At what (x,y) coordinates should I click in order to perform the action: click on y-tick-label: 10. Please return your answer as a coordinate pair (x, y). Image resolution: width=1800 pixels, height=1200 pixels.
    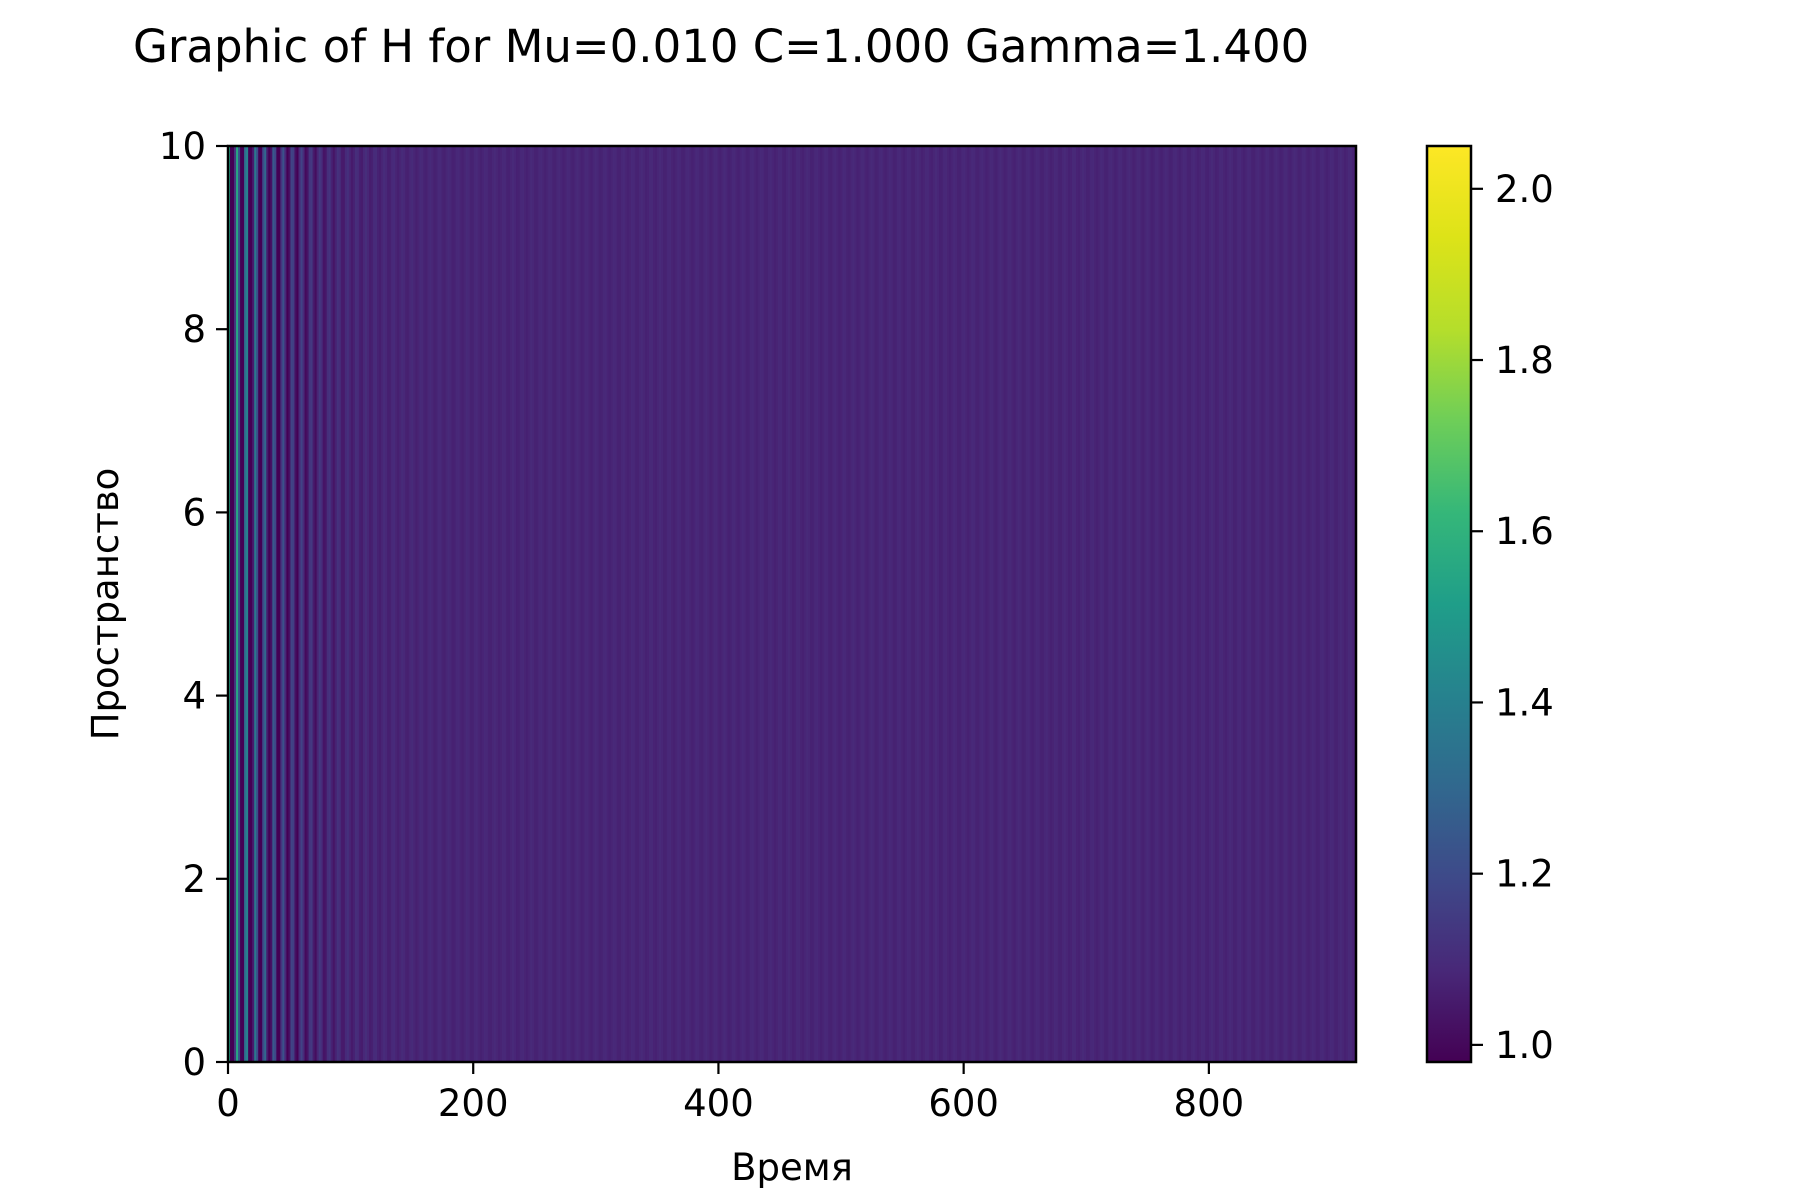
    Looking at the image, I should click on (182, 146).